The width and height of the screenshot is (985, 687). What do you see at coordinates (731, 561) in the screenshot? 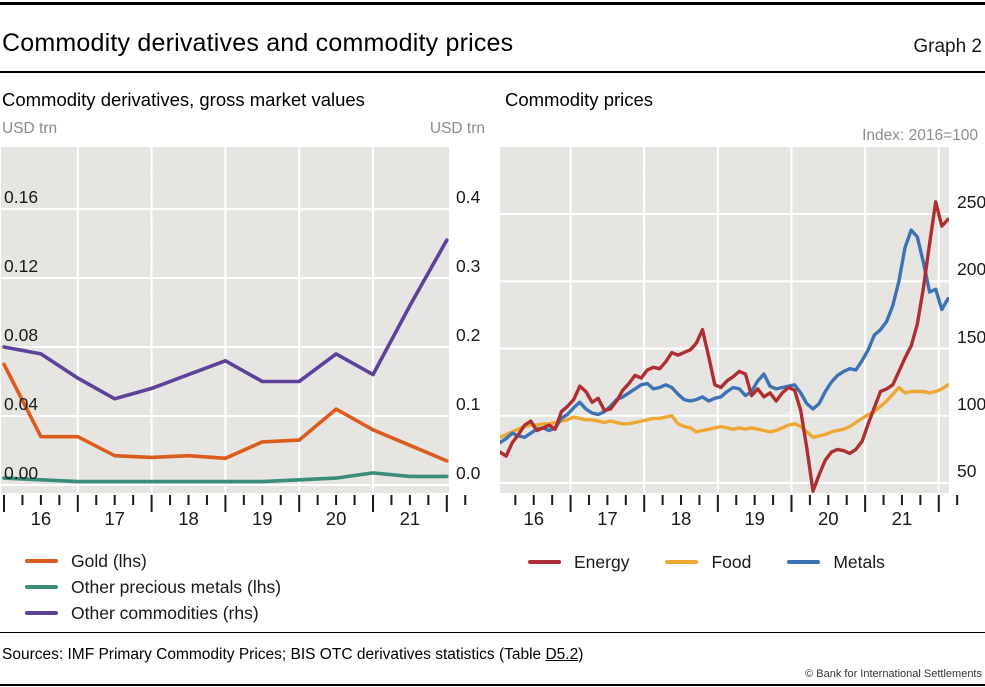
I see `legend-label: Food` at bounding box center [731, 561].